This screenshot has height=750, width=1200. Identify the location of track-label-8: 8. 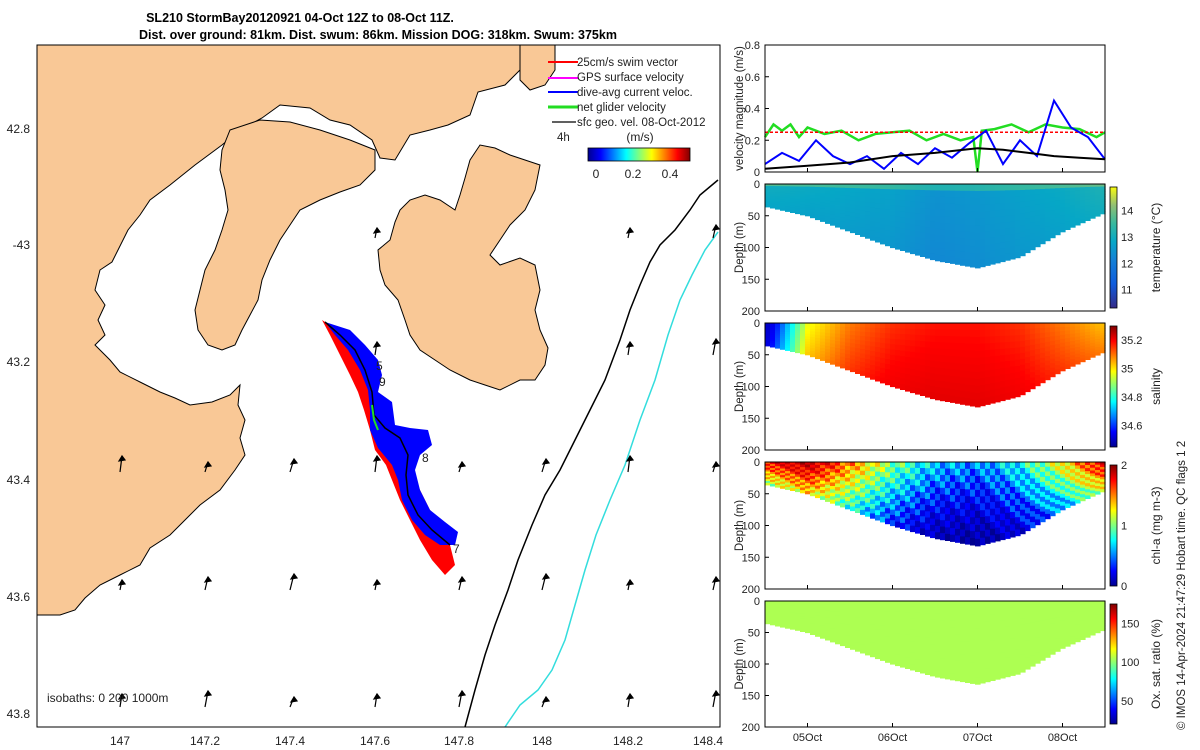
(425, 458).